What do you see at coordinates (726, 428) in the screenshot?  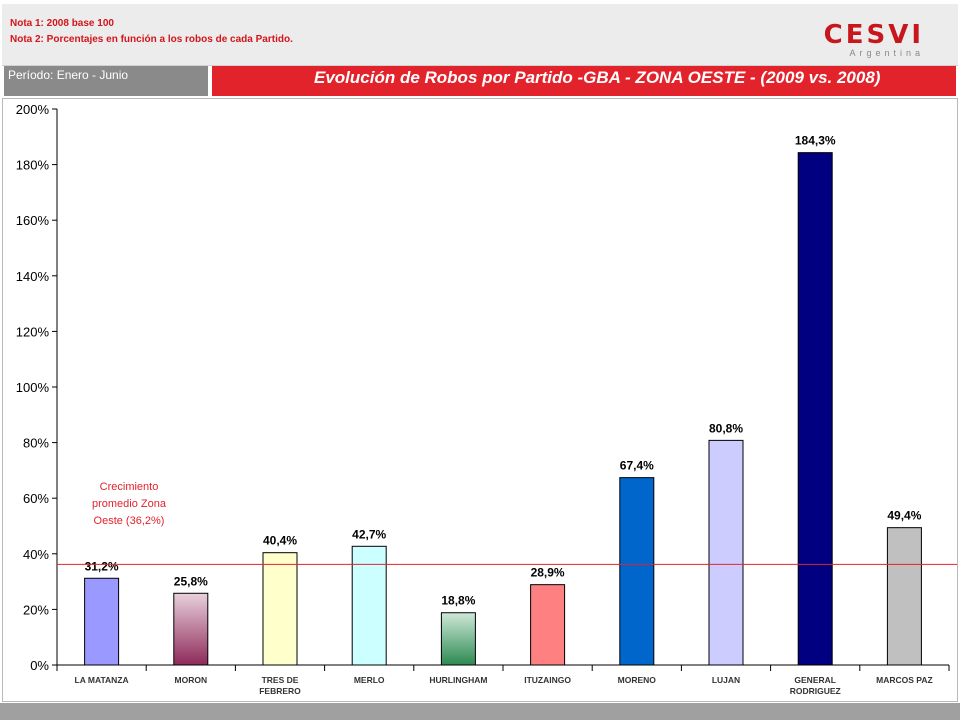 I see `bar-value-label: 80,8%` at bounding box center [726, 428].